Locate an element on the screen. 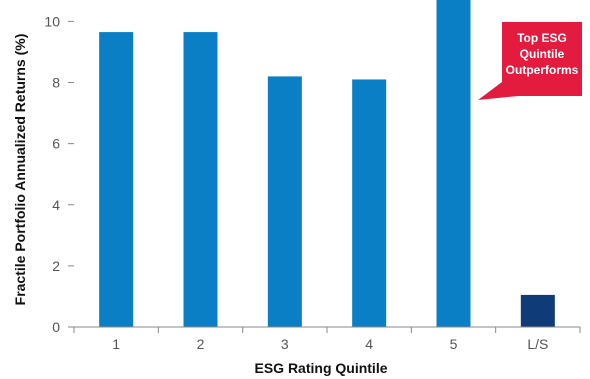 Image resolution: width=590 pixels, height=379 pixels. x-tick-label-1: 1 is located at coordinates (116, 344).